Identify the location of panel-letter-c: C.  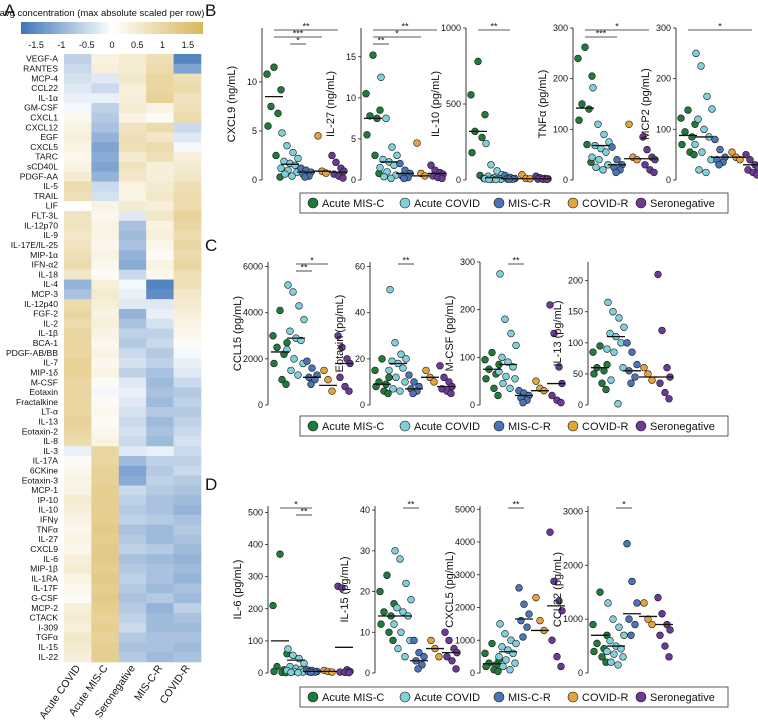
(211, 245).